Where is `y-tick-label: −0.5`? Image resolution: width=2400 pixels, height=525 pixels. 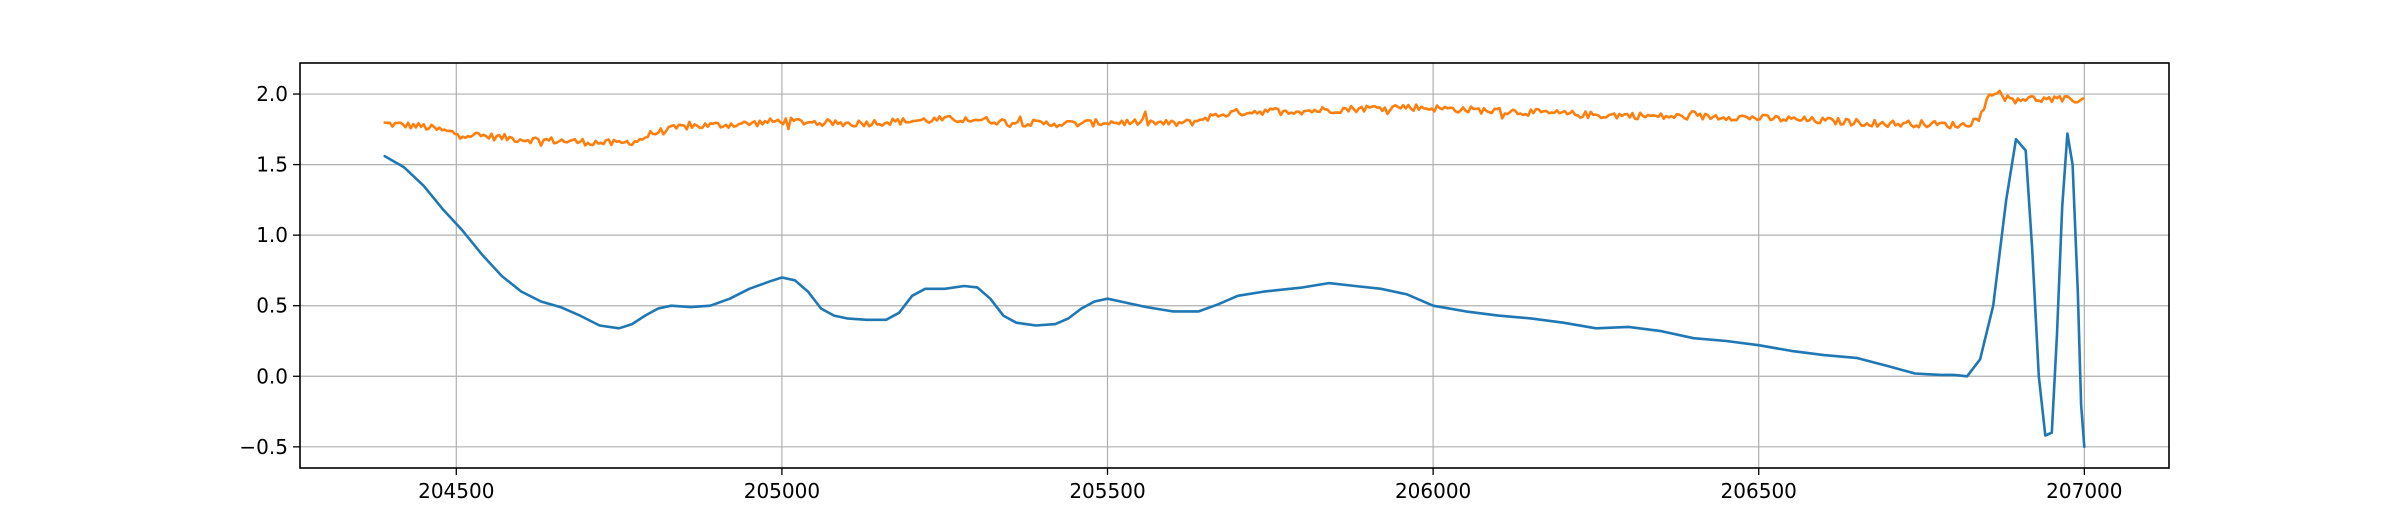
y-tick-label: −0.5 is located at coordinates (263, 447).